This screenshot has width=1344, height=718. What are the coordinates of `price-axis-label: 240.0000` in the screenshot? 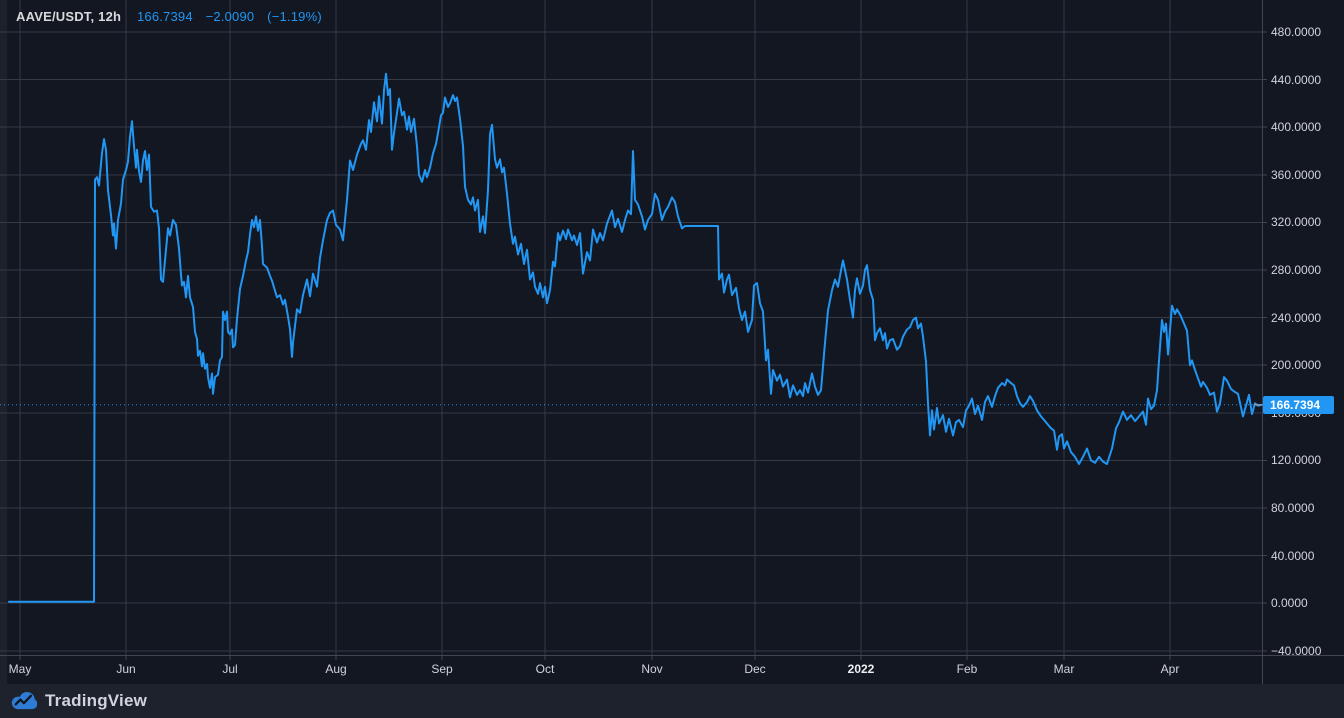 It's located at (1296, 318).